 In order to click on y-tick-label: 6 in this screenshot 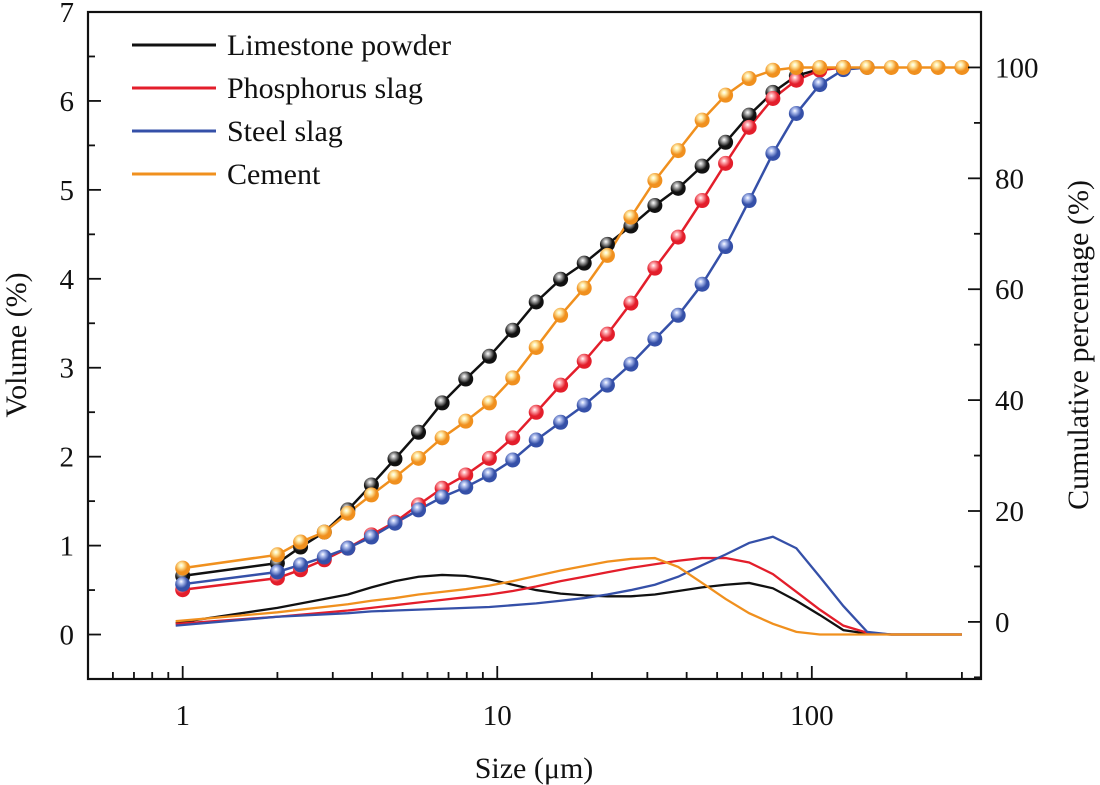, I will do `click(67, 102)`.